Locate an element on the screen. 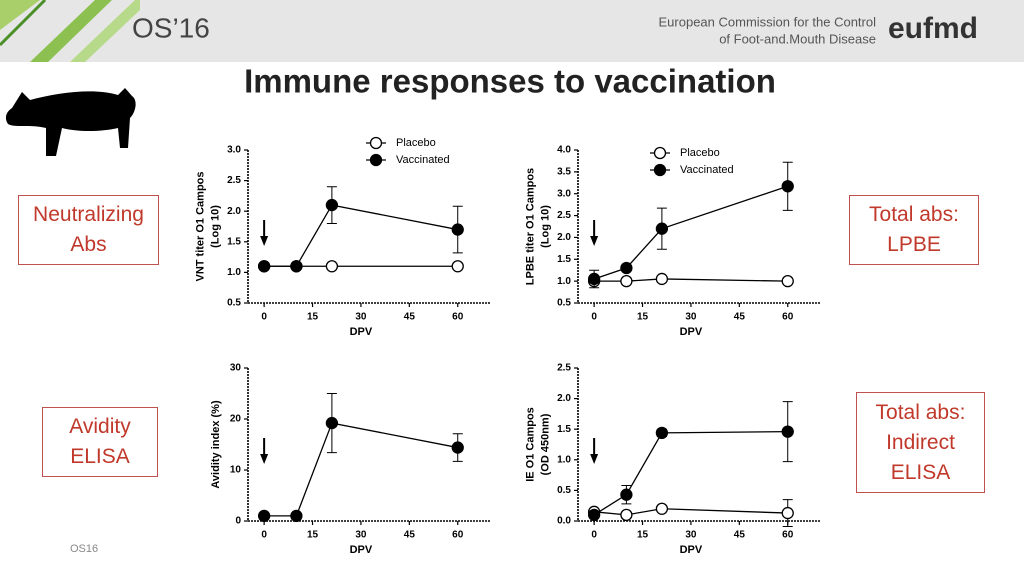 The width and height of the screenshot is (1024, 576). header-stripes is located at coordinates (70, 31).